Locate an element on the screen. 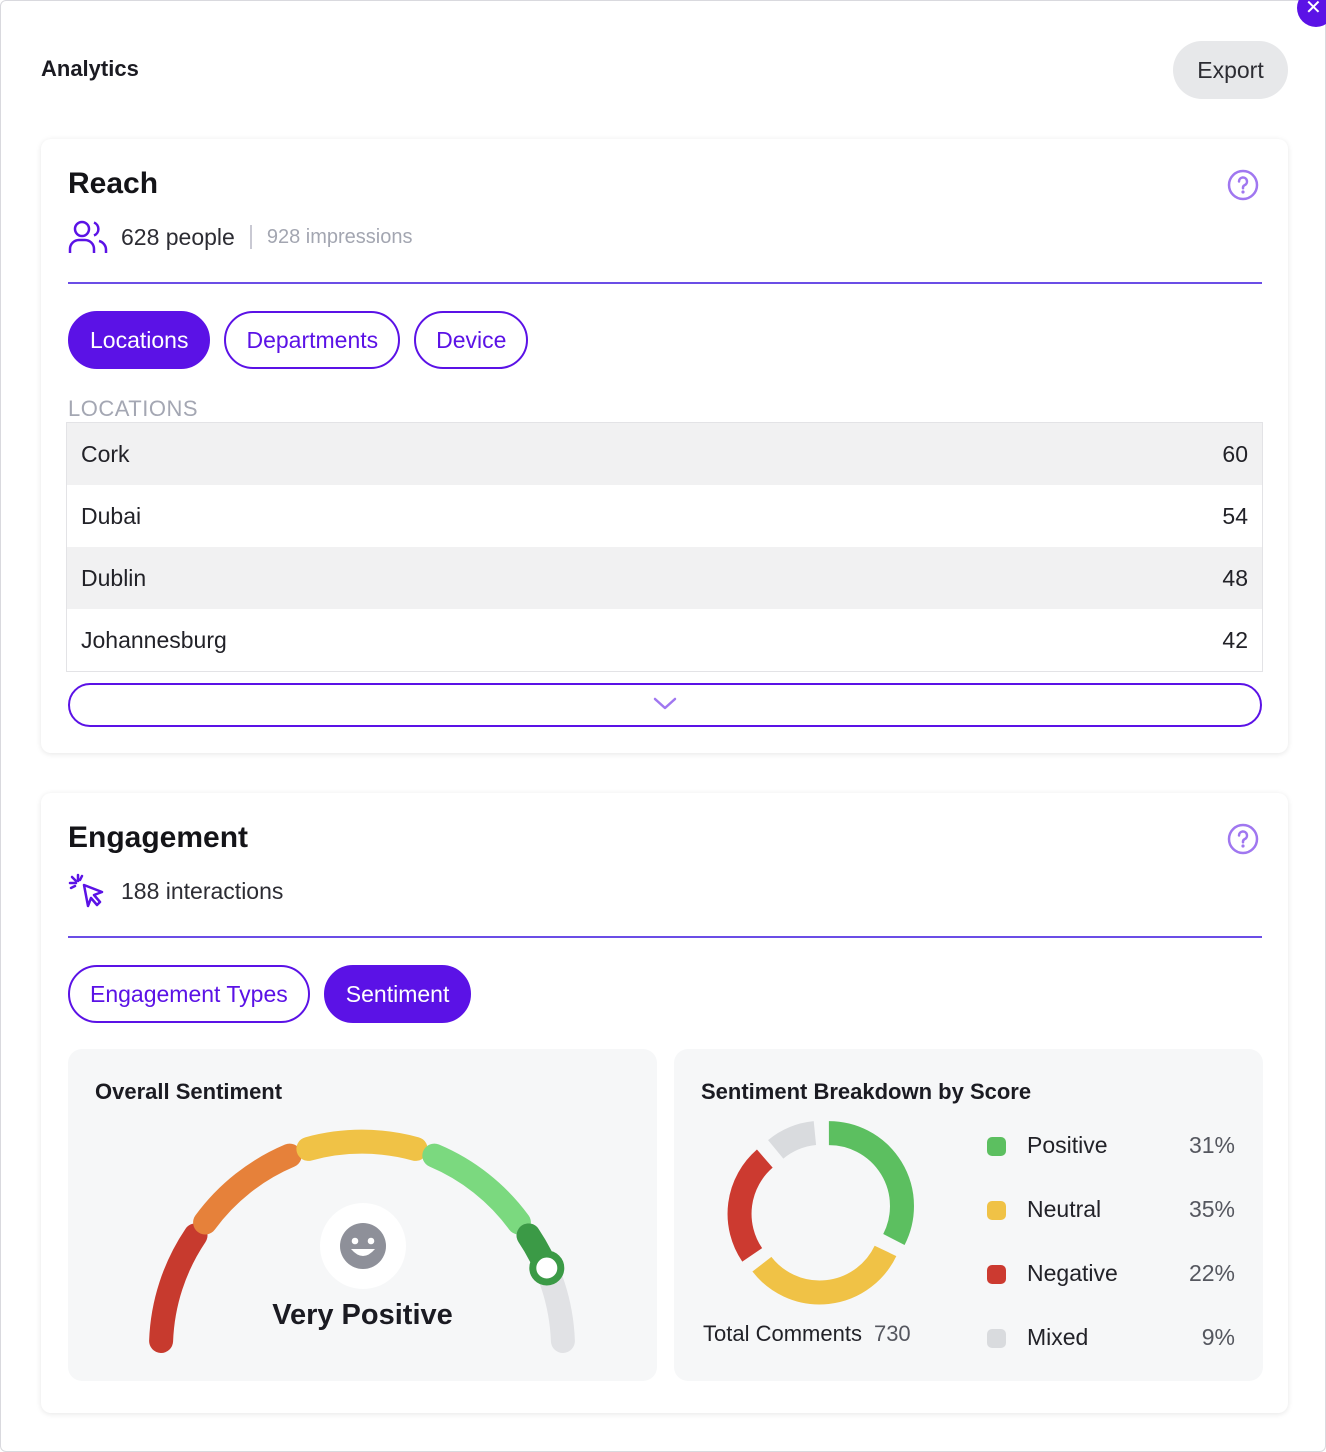 The width and height of the screenshot is (1326, 1452). engagement-stats: 188 interactions is located at coordinates (175, 891).